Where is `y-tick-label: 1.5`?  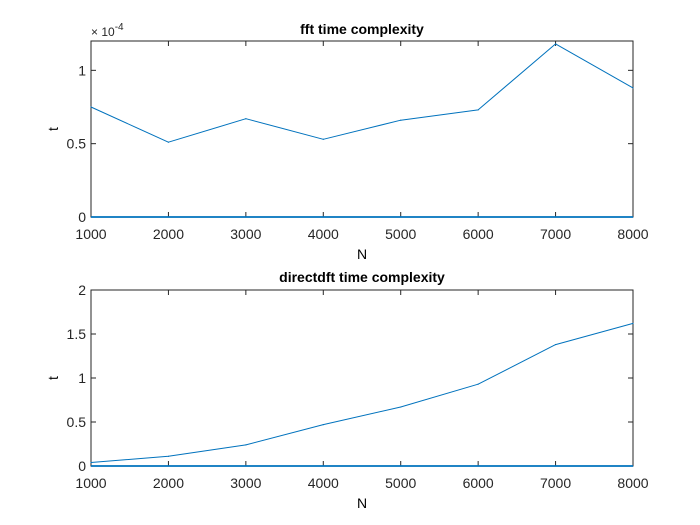 y-tick-label: 1.5 is located at coordinates (77, 334).